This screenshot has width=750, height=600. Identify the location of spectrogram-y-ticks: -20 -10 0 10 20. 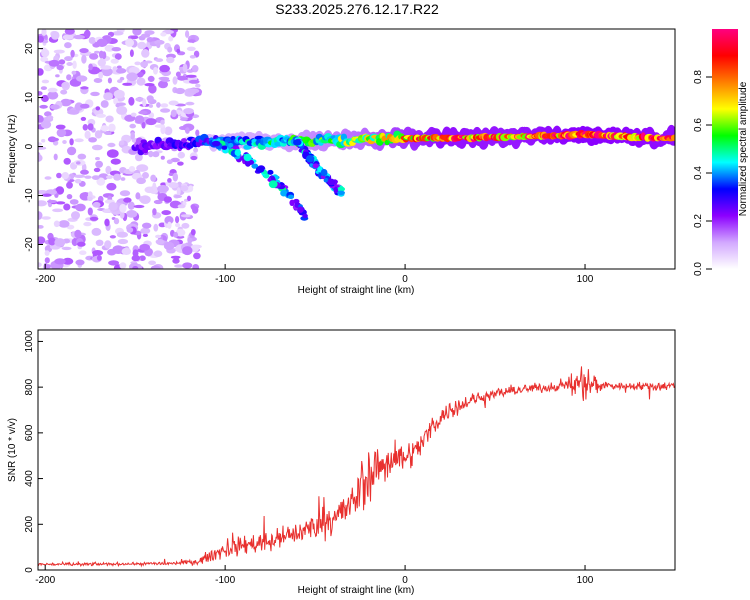
(33, 147).